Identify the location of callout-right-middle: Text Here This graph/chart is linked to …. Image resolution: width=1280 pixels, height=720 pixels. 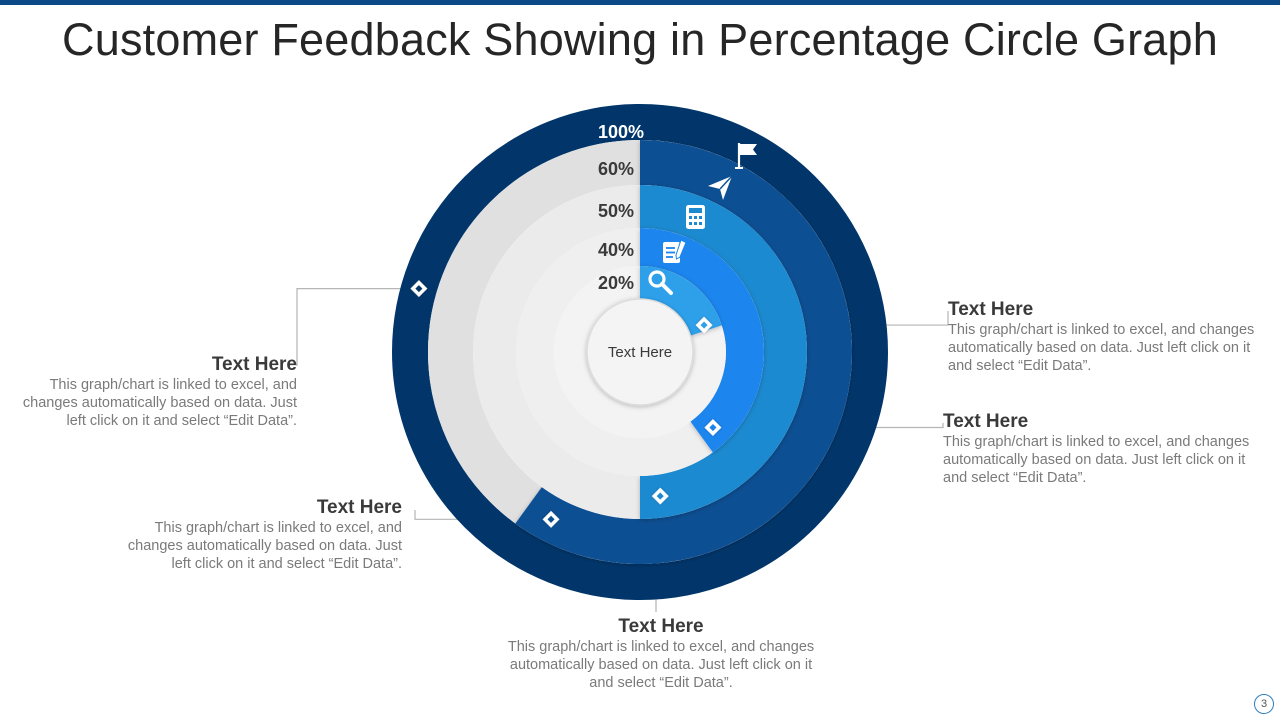
(1102, 449).